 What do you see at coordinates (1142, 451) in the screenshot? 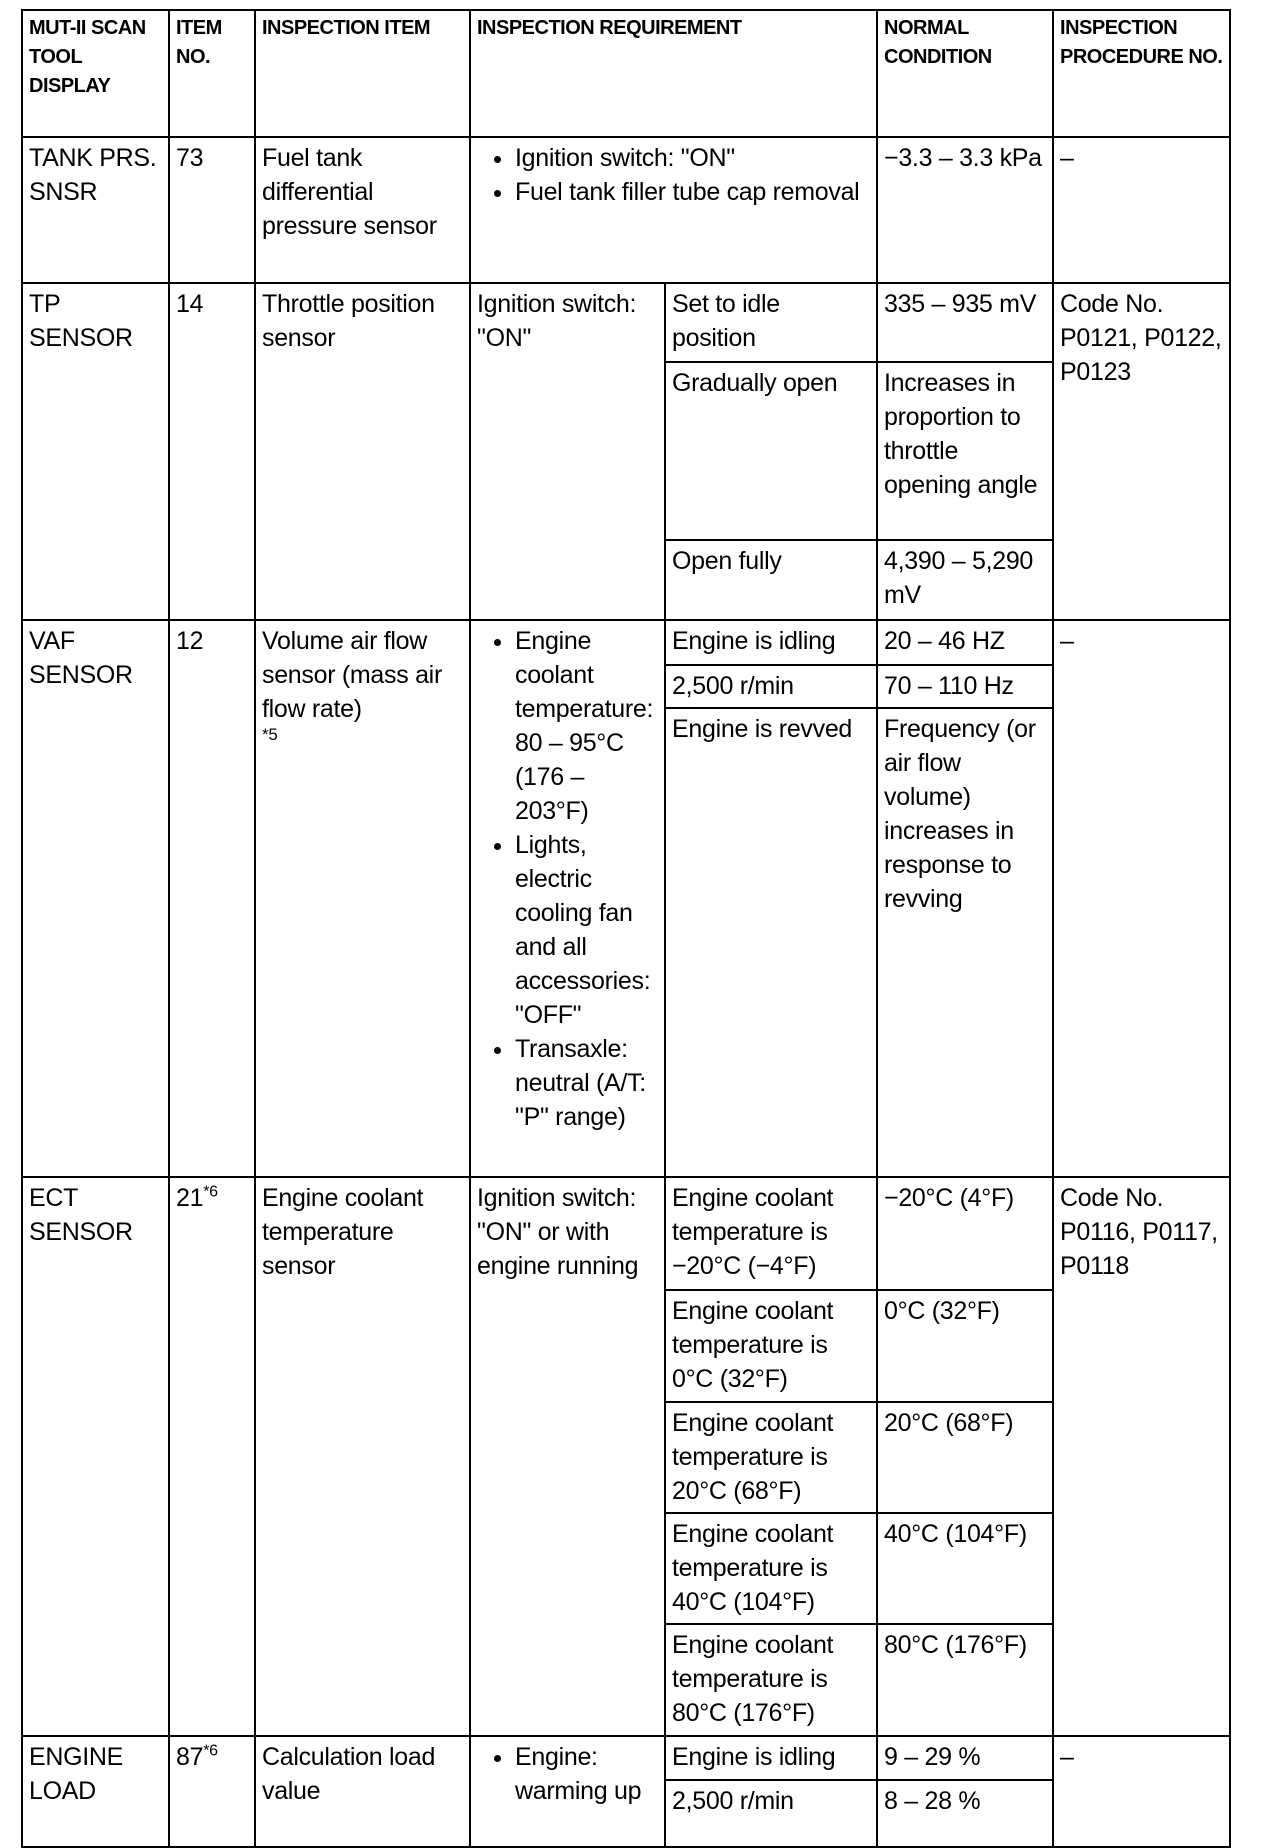
I see `procedure-cell: Code No. P0121, P0122, P0123` at bounding box center [1142, 451].